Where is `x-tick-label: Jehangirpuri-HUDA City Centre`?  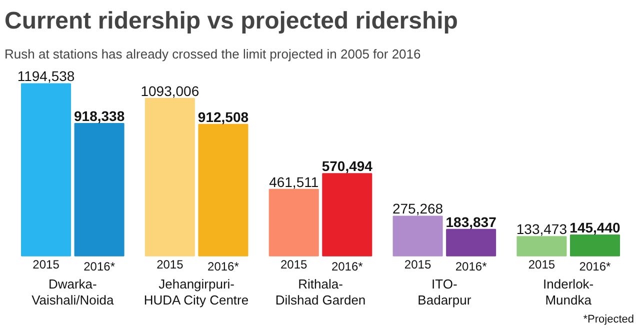 x-tick-label: Jehangirpuri-HUDA City Centre is located at coordinates (196, 292).